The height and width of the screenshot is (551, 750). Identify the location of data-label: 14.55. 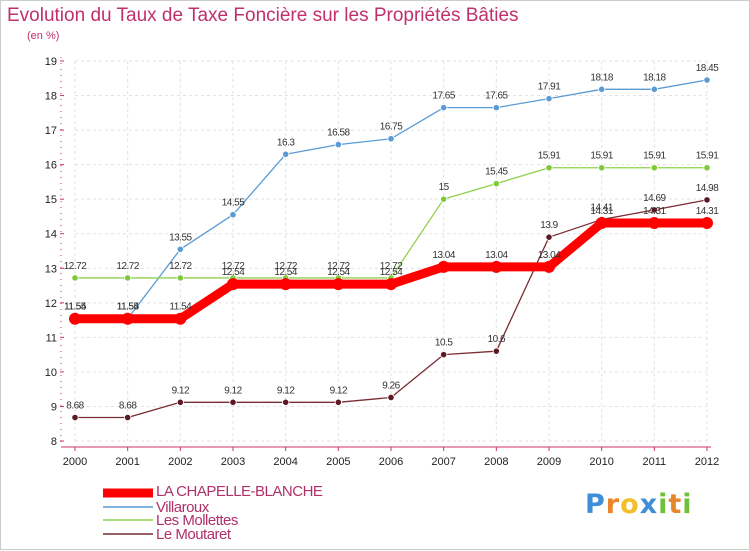
(233, 203).